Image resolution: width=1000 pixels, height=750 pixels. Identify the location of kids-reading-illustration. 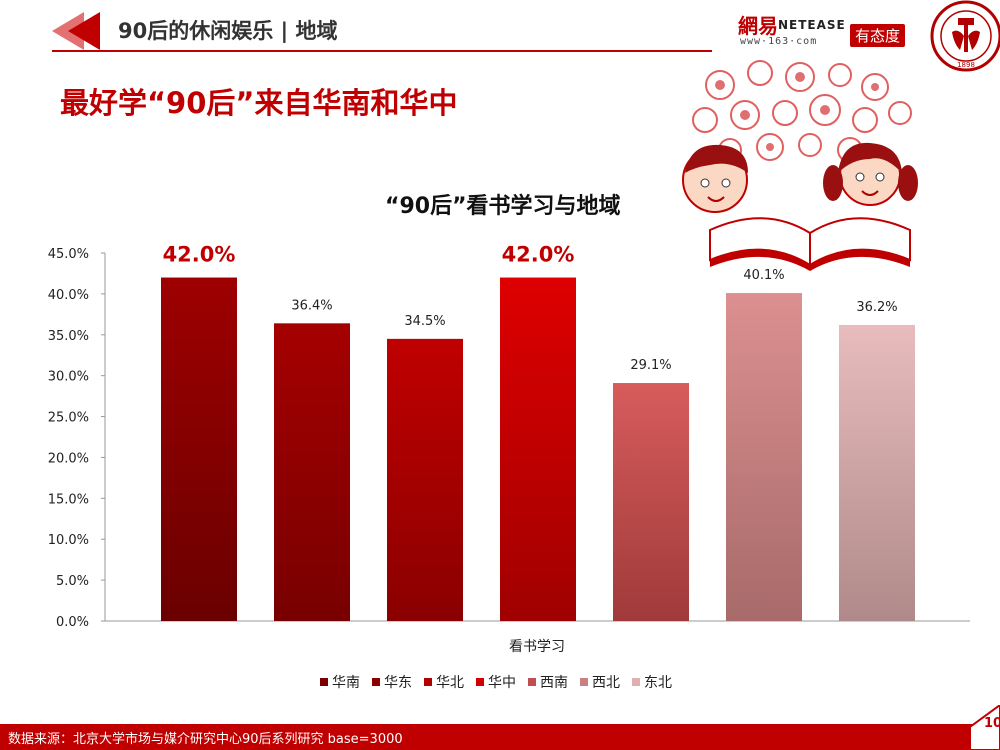
(800, 165).